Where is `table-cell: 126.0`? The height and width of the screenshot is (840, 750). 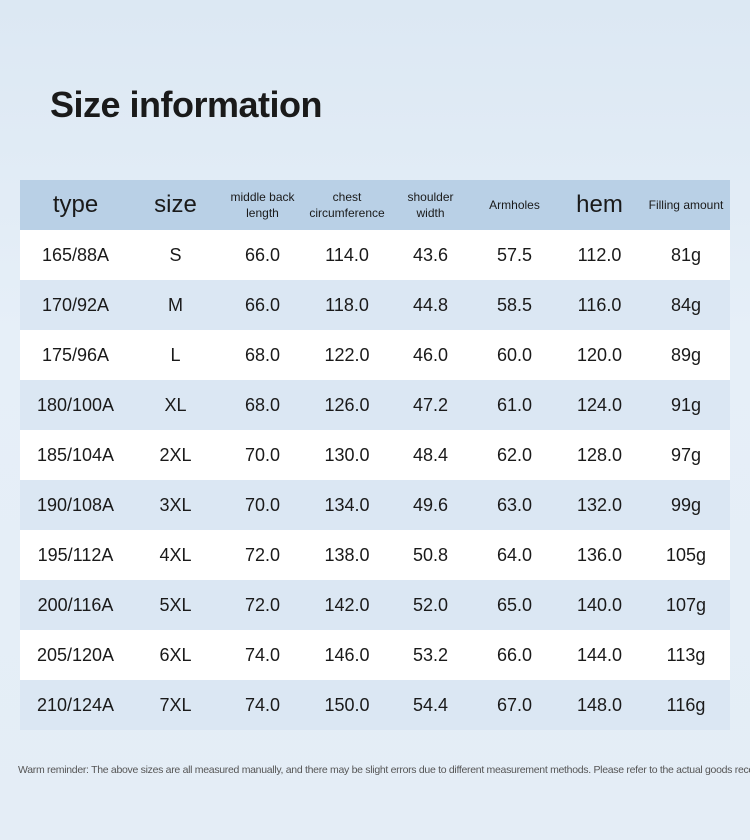 table-cell: 126.0 is located at coordinates (347, 404).